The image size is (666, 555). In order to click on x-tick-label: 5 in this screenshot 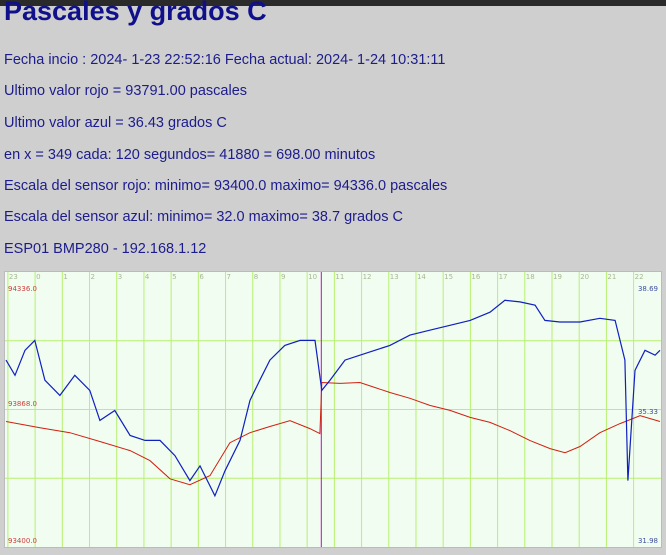, I will do `click(174, 277)`.